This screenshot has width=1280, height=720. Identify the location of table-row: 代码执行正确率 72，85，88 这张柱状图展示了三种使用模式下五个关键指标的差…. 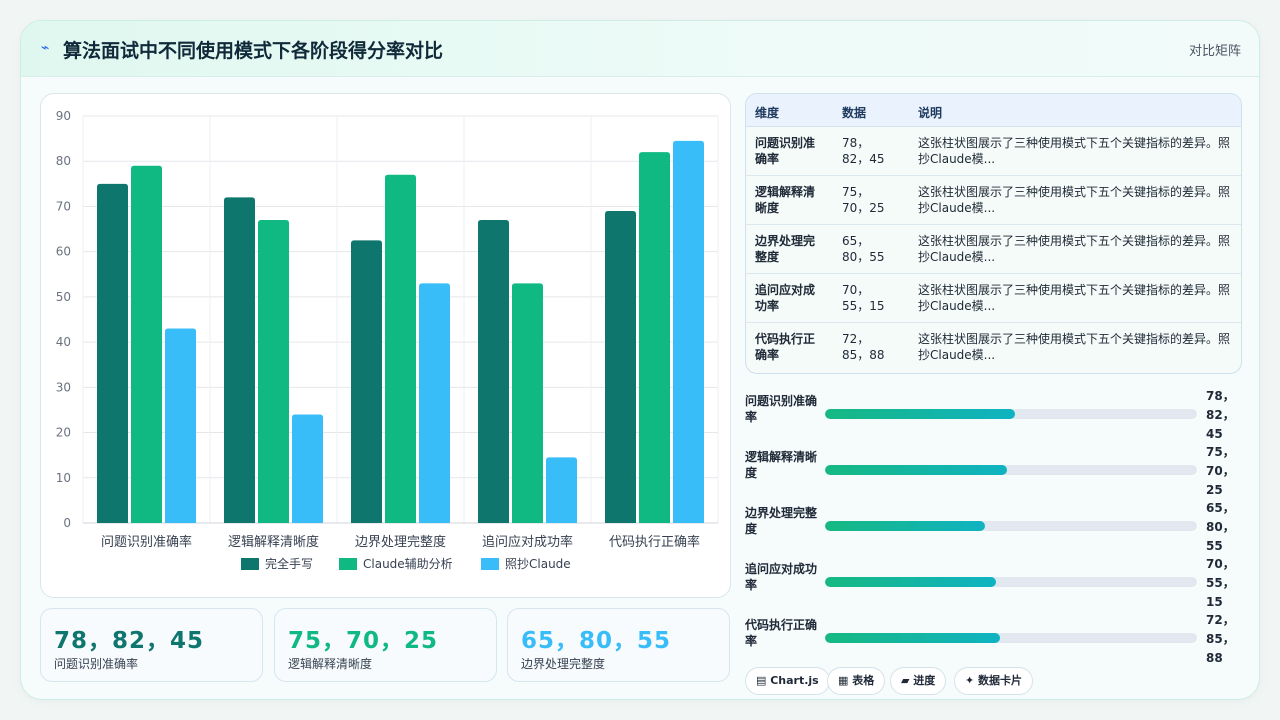
(993, 347).